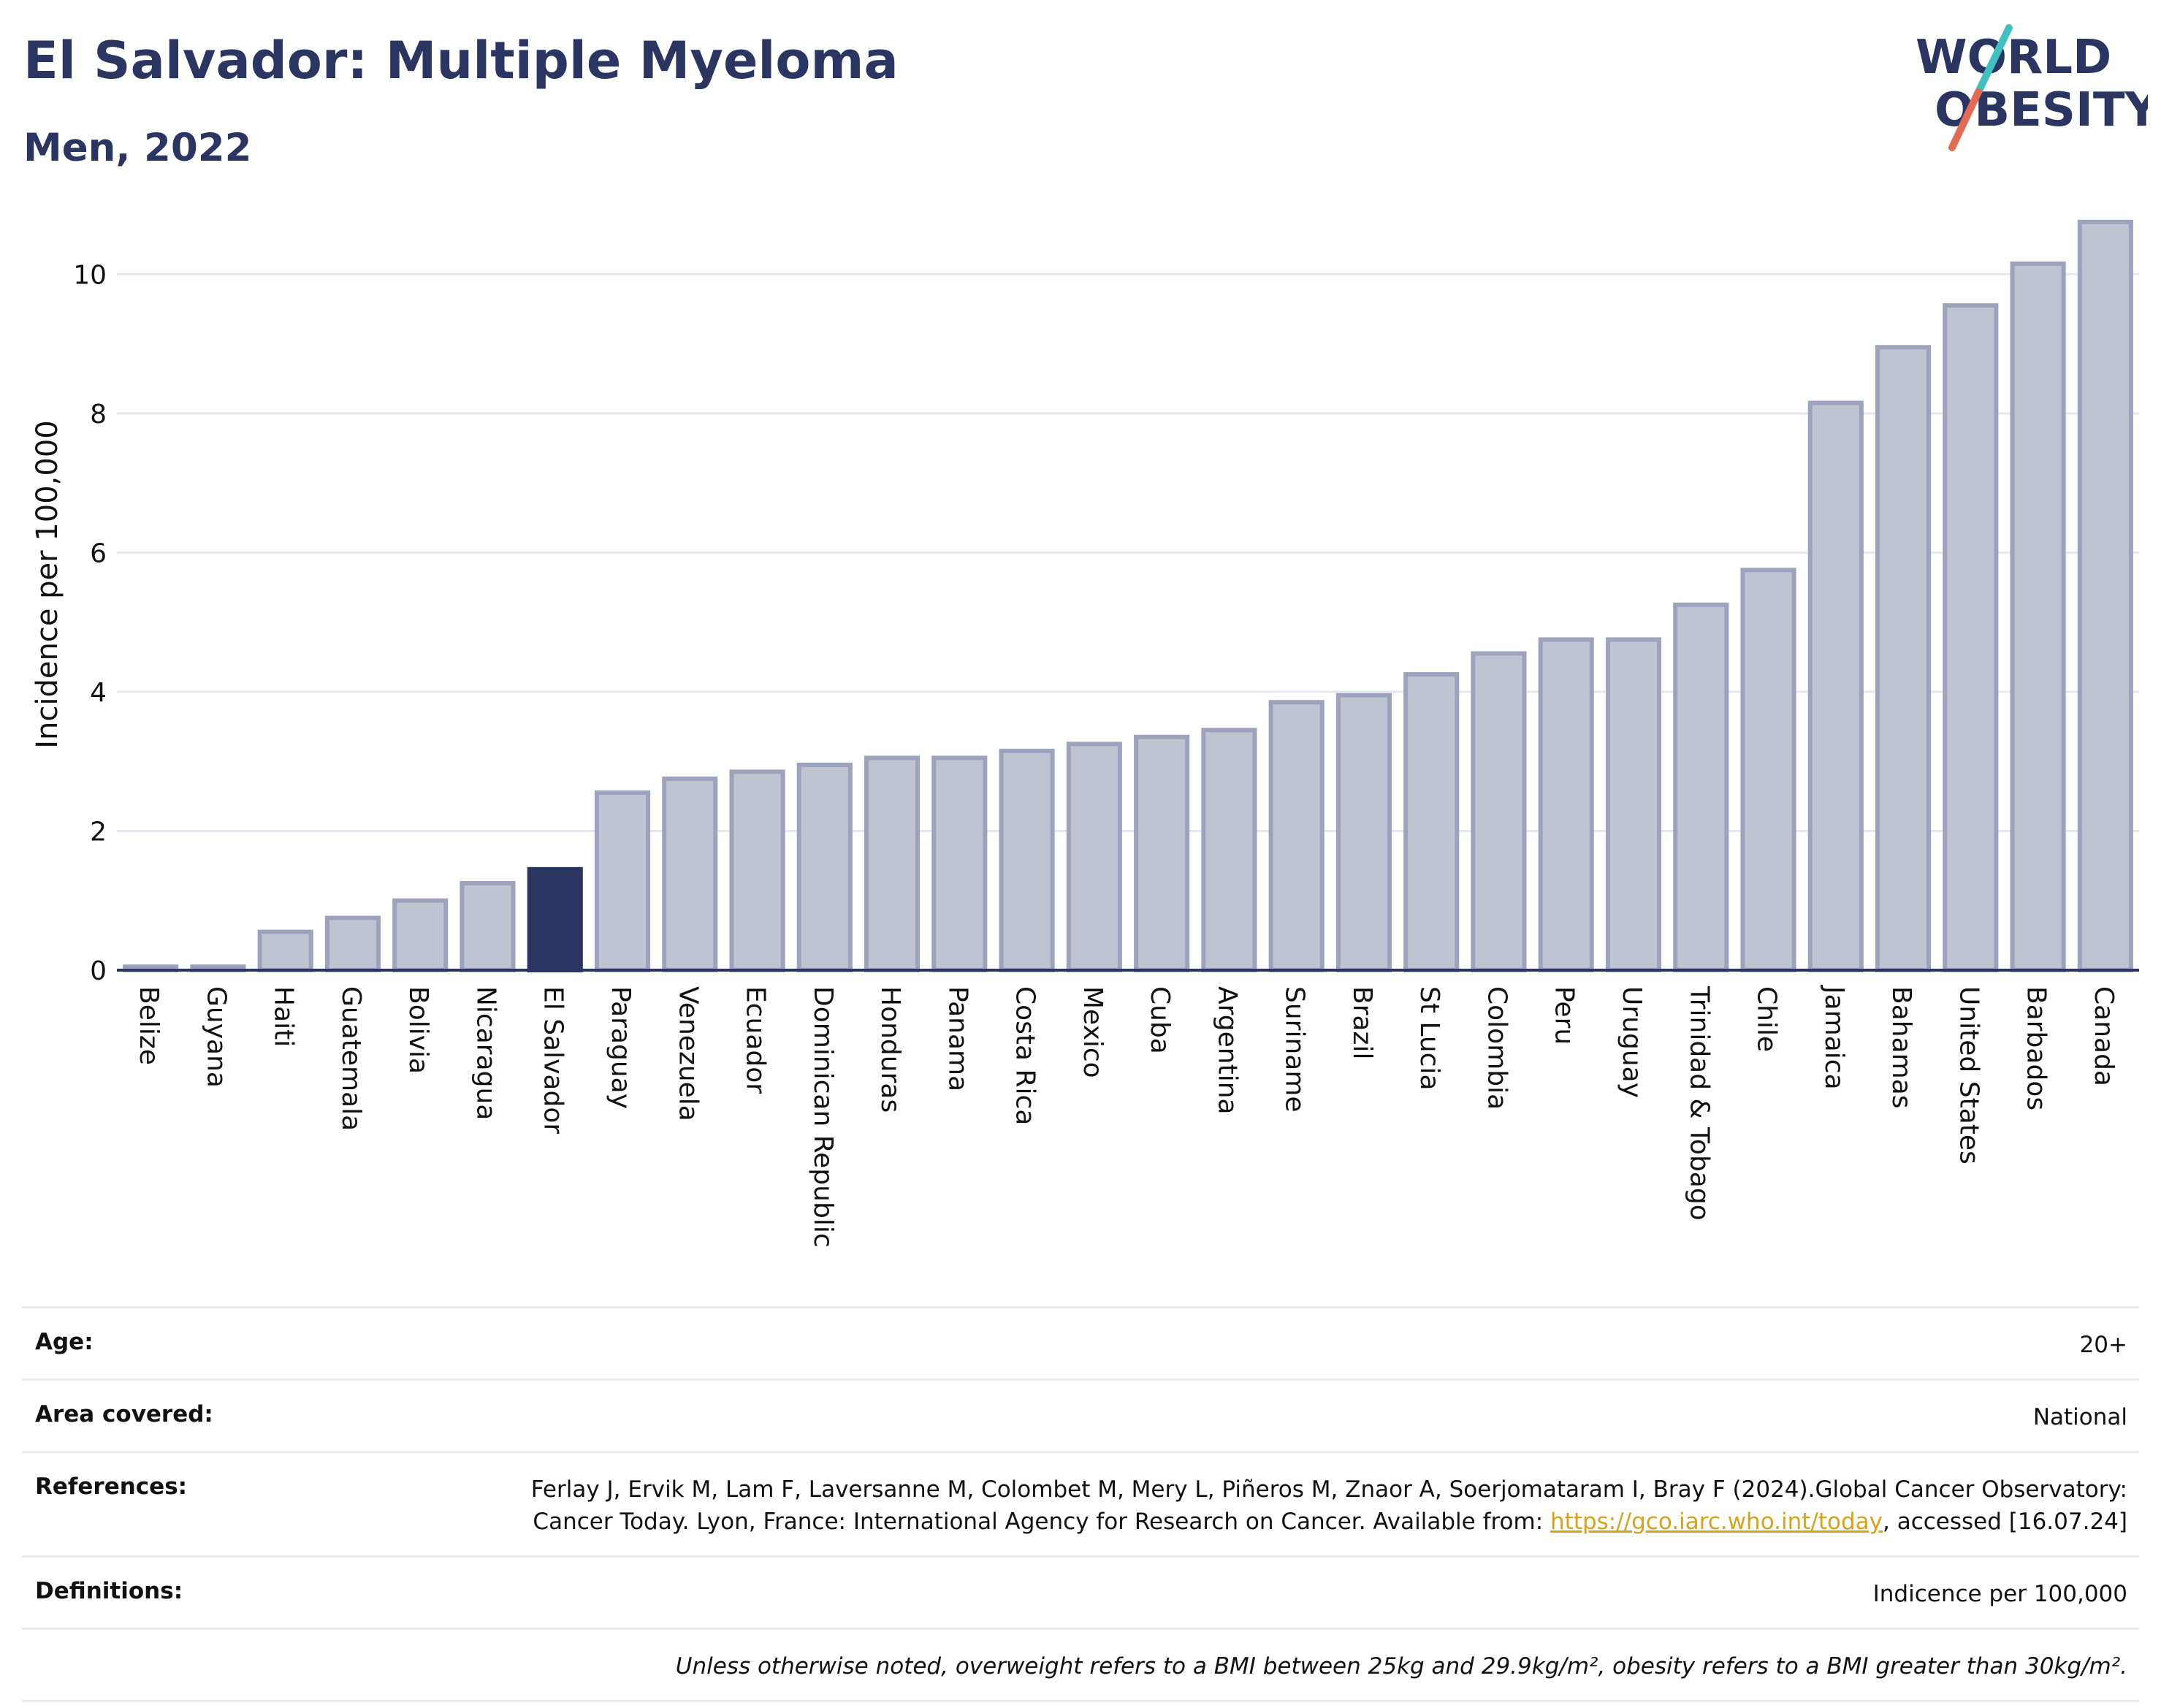  What do you see at coordinates (960, 864) in the screenshot?
I see `bar-panama` at bounding box center [960, 864].